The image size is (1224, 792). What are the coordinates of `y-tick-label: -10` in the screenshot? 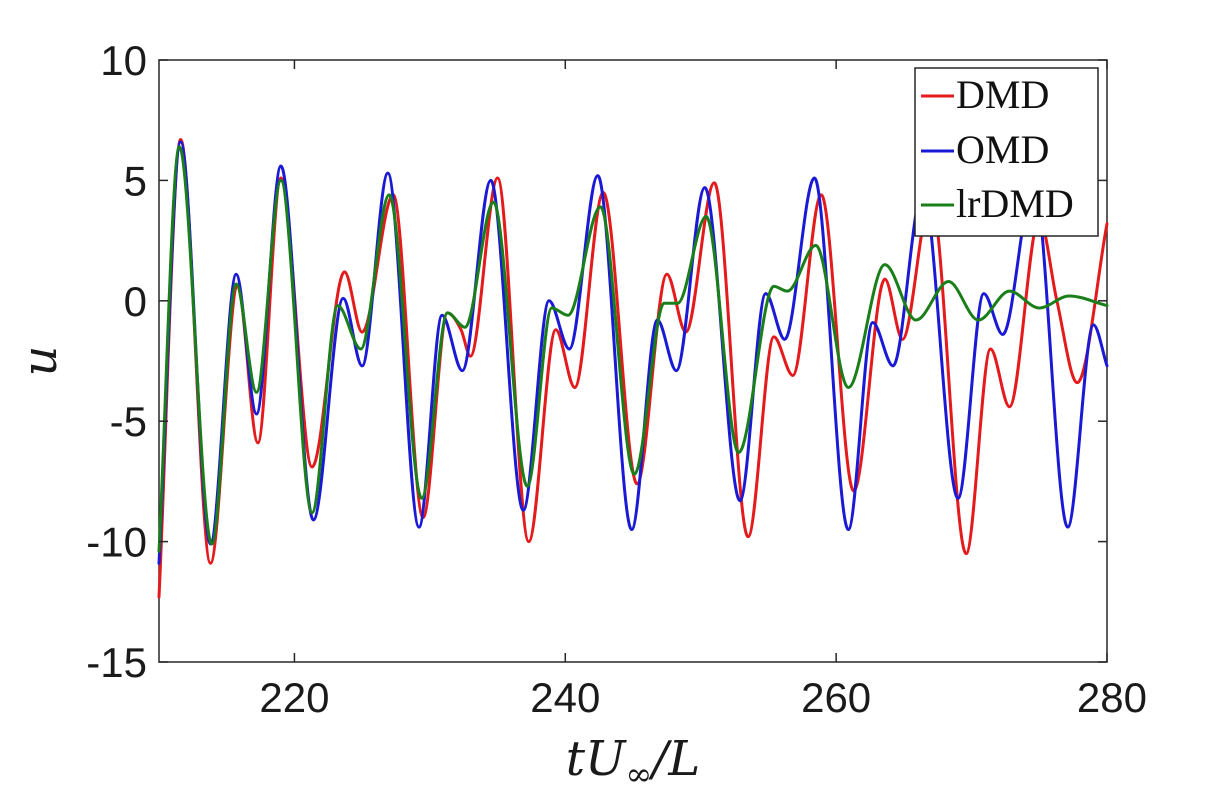 It's located at (116, 542).